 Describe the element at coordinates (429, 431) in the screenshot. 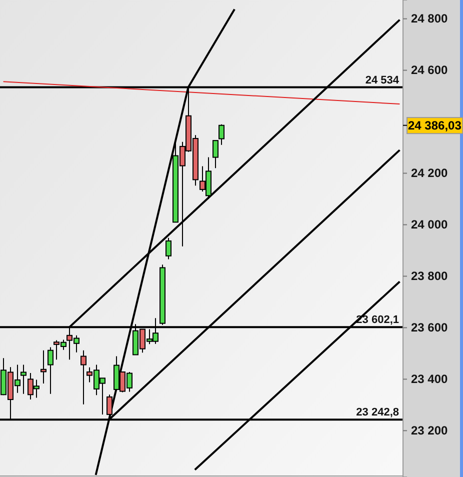

I see `y-tick-label: 23 200` at that location.